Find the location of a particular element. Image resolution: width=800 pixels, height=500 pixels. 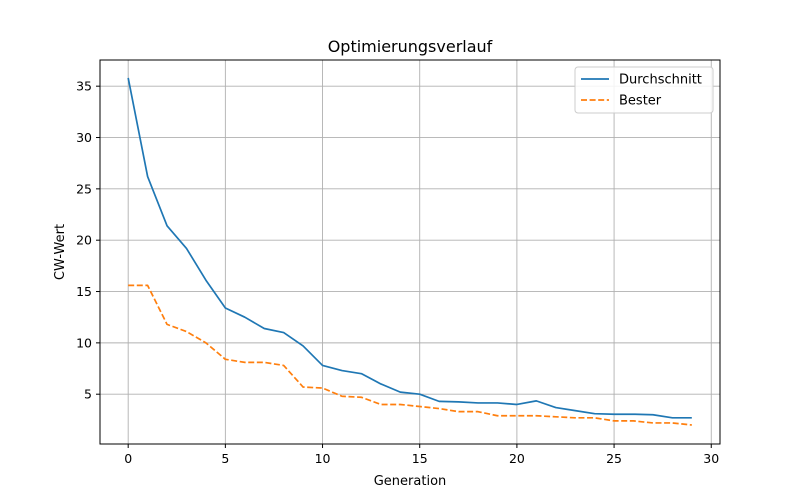

legend-label-durchschnitt: Durchschnitt is located at coordinates (660, 80).